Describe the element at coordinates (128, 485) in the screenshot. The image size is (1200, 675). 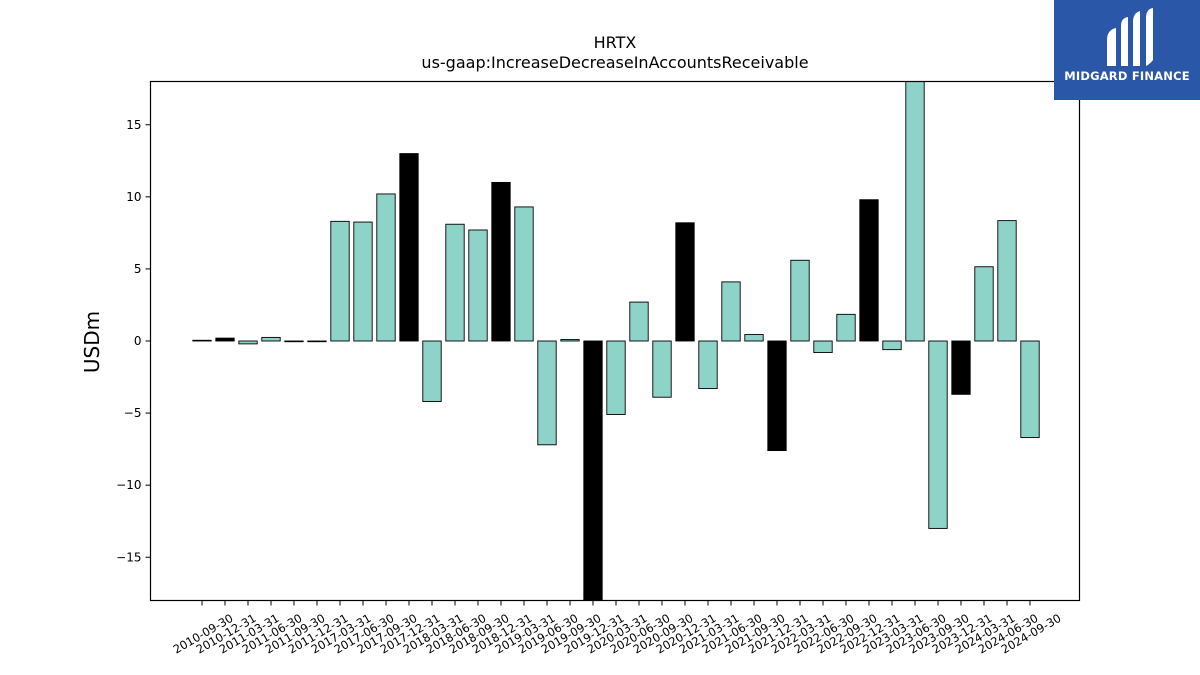
I see `y-tick-label: −10` at that location.